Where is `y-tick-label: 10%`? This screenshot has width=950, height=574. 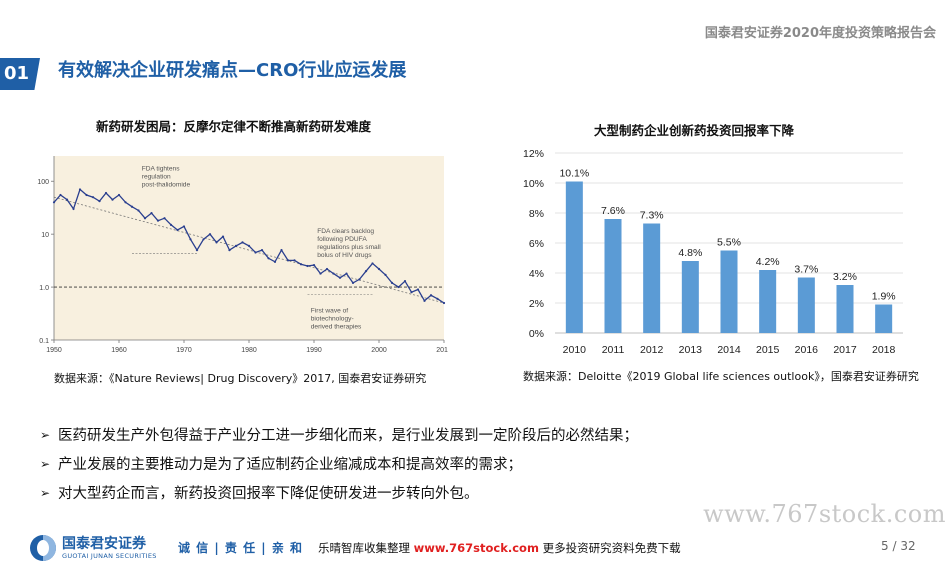 y-tick-label: 10% is located at coordinates (533, 184).